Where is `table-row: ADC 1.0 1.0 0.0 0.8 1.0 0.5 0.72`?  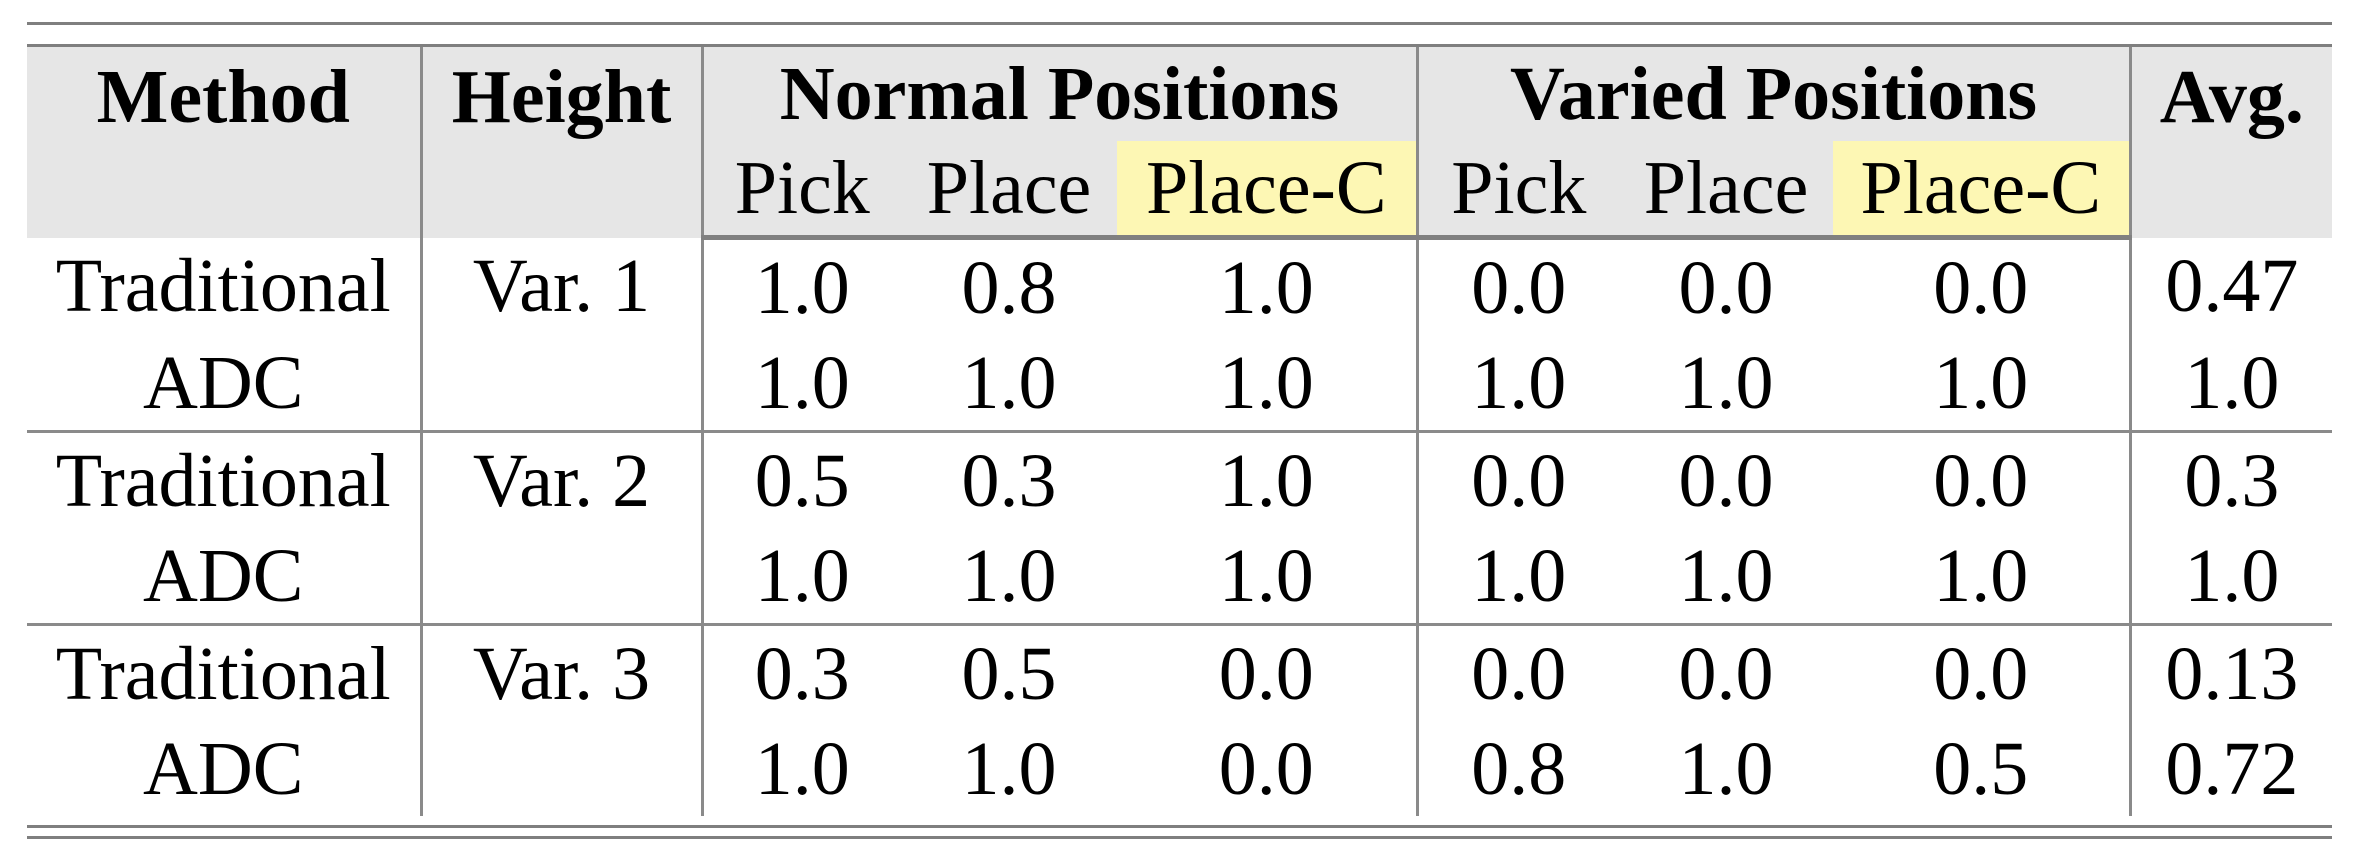 table-row: ADC 1.0 1.0 0.0 0.8 1.0 0.5 0.72 is located at coordinates (1179, 768).